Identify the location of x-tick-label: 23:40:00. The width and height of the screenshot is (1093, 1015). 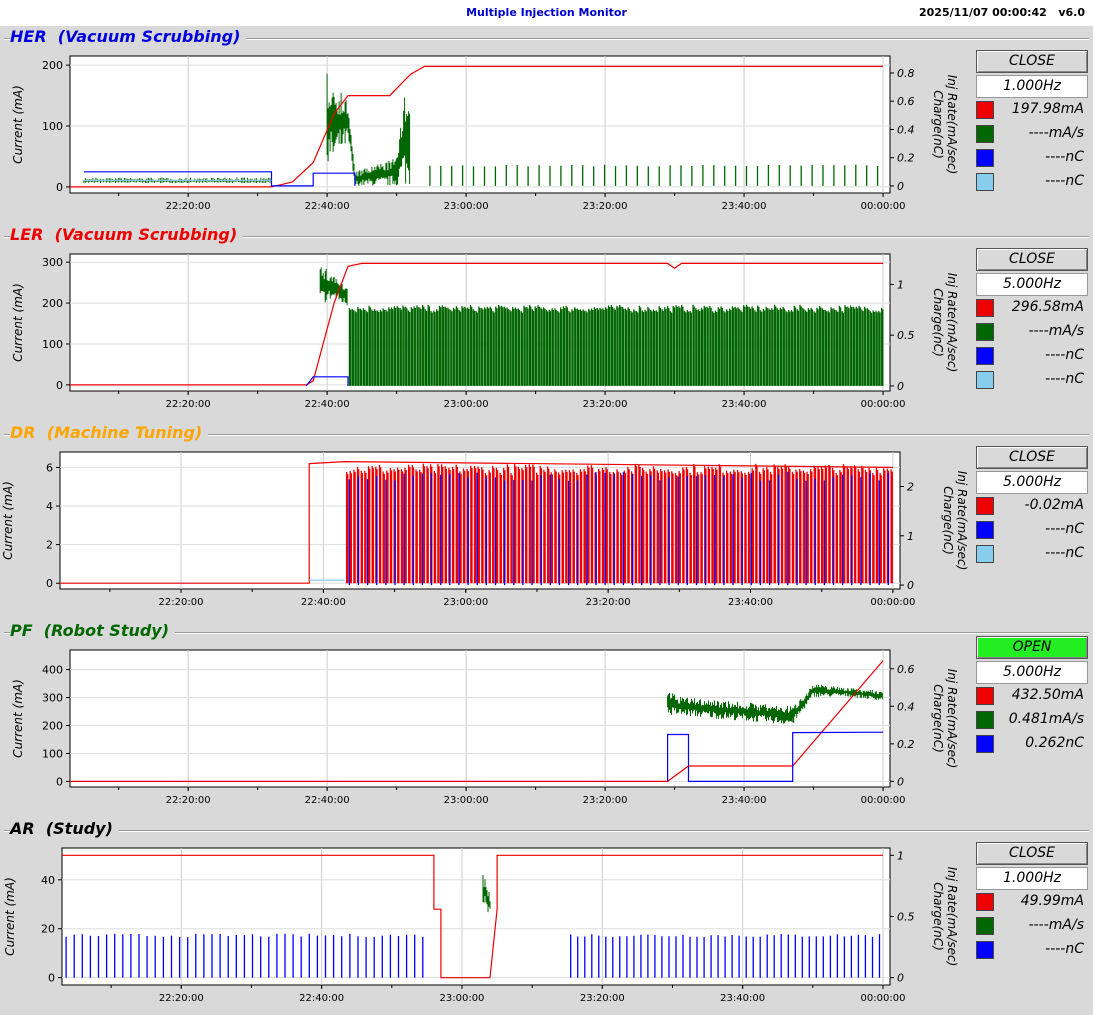
(744, 800).